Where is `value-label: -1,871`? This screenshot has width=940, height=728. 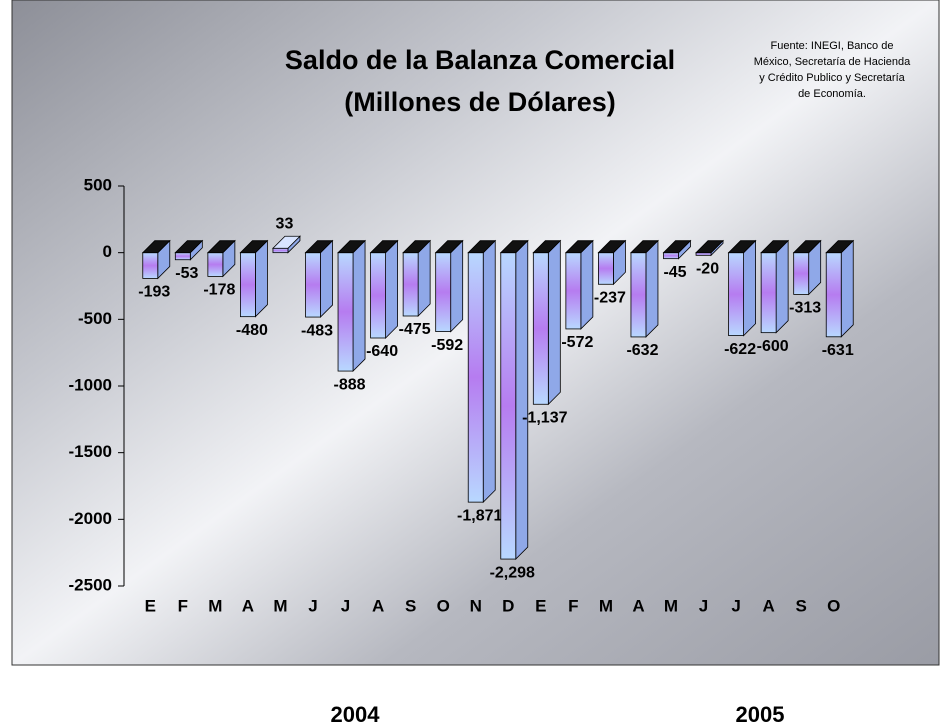 value-label: -1,871 is located at coordinates (479, 515).